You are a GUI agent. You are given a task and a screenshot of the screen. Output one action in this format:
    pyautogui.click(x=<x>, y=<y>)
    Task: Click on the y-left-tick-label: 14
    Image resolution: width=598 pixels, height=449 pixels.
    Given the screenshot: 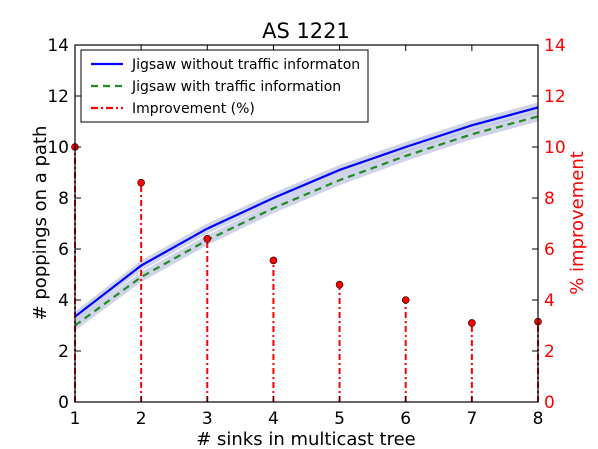 What is the action you would take?
    pyautogui.click(x=58, y=46)
    